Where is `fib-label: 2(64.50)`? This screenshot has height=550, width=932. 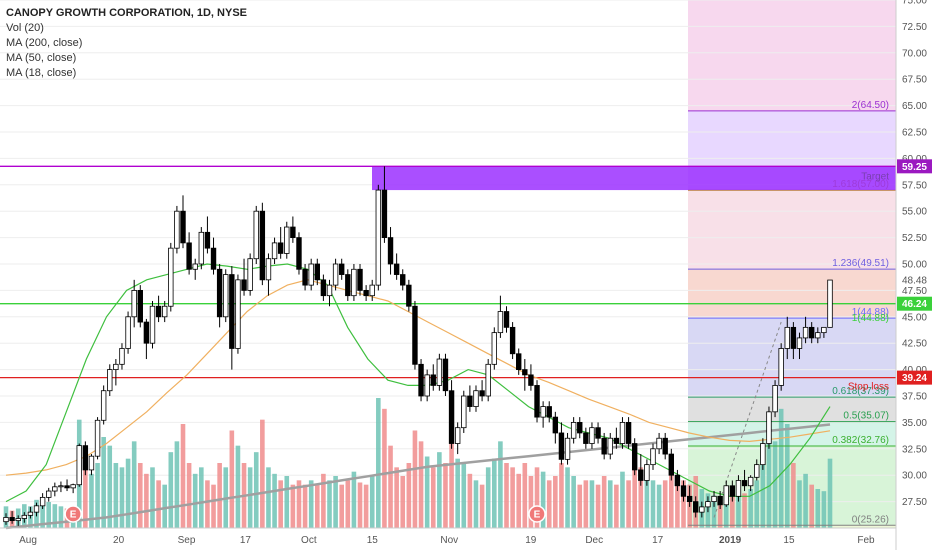
fib-label: 2(64.50) is located at coordinates (870, 105).